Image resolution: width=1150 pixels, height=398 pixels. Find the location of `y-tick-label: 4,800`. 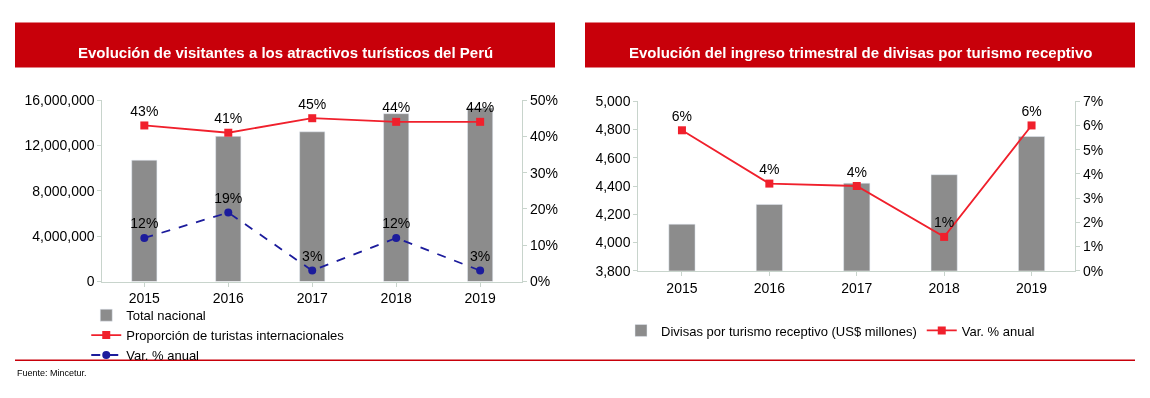

y-tick-label: 4,800 is located at coordinates (613, 129).